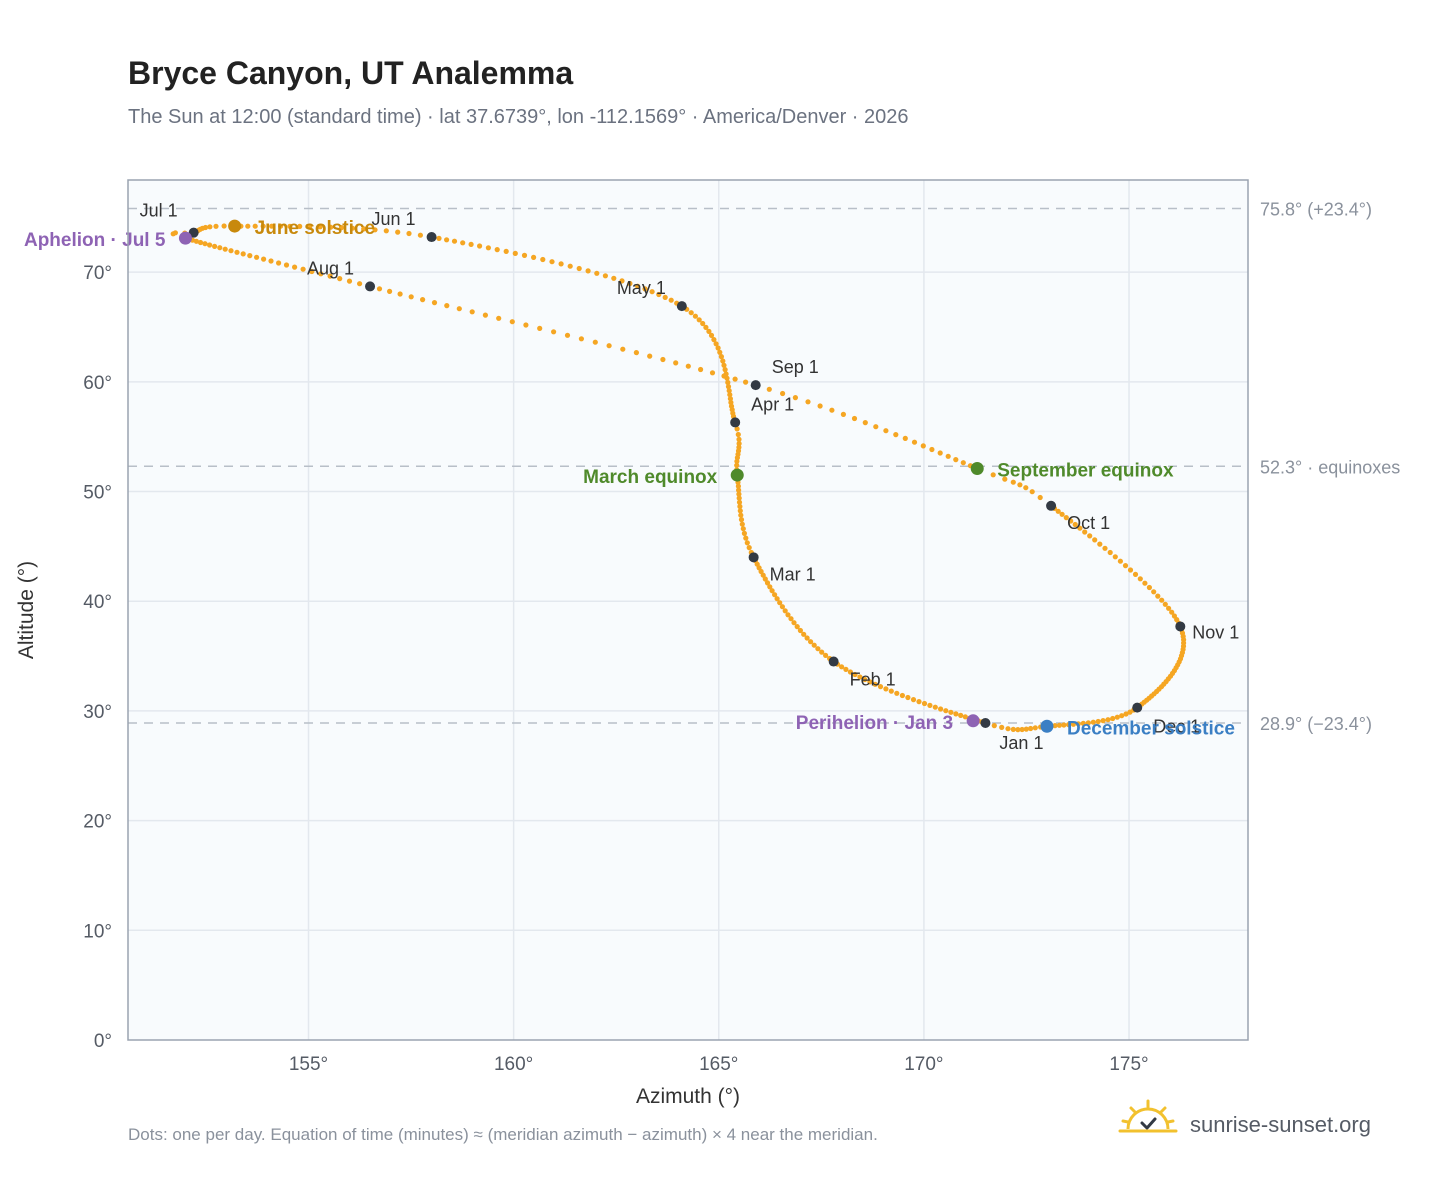 The image size is (1448, 1188). What do you see at coordinates (308, 1064) in the screenshot?
I see `x-tick-label: 155°` at bounding box center [308, 1064].